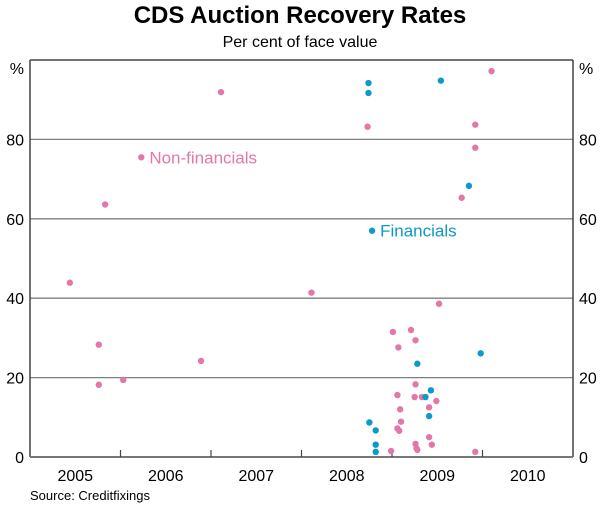 The height and width of the screenshot is (508, 600). I want to click on chart-title: CDS Auction Recovery Rates, so click(300, 15).